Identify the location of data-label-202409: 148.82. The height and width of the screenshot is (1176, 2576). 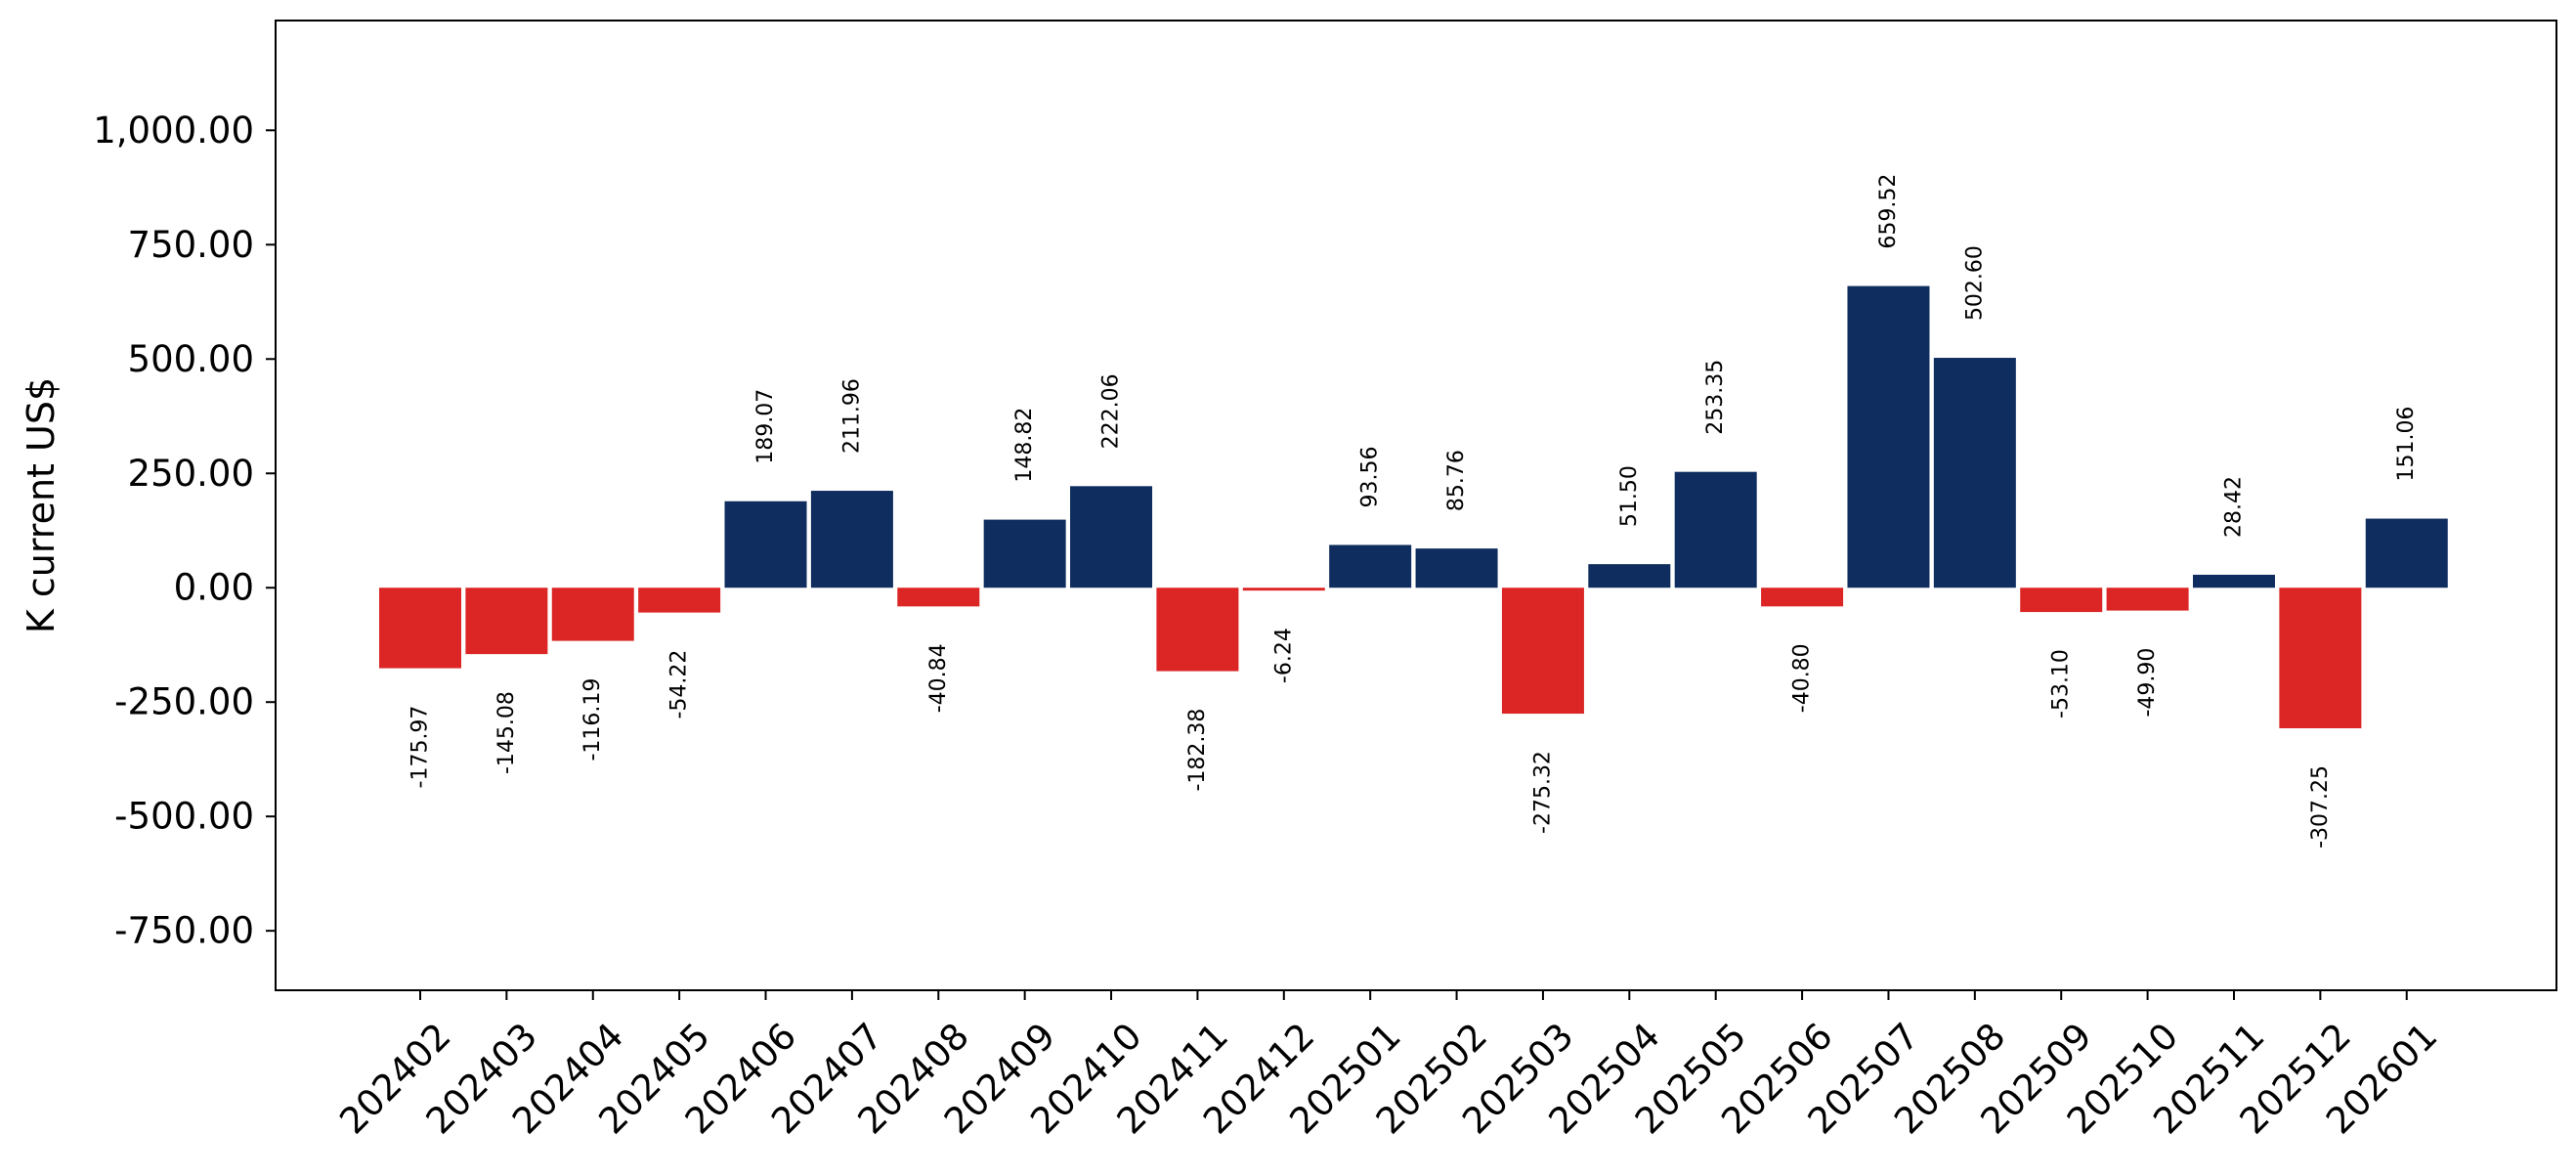
(1024, 445).